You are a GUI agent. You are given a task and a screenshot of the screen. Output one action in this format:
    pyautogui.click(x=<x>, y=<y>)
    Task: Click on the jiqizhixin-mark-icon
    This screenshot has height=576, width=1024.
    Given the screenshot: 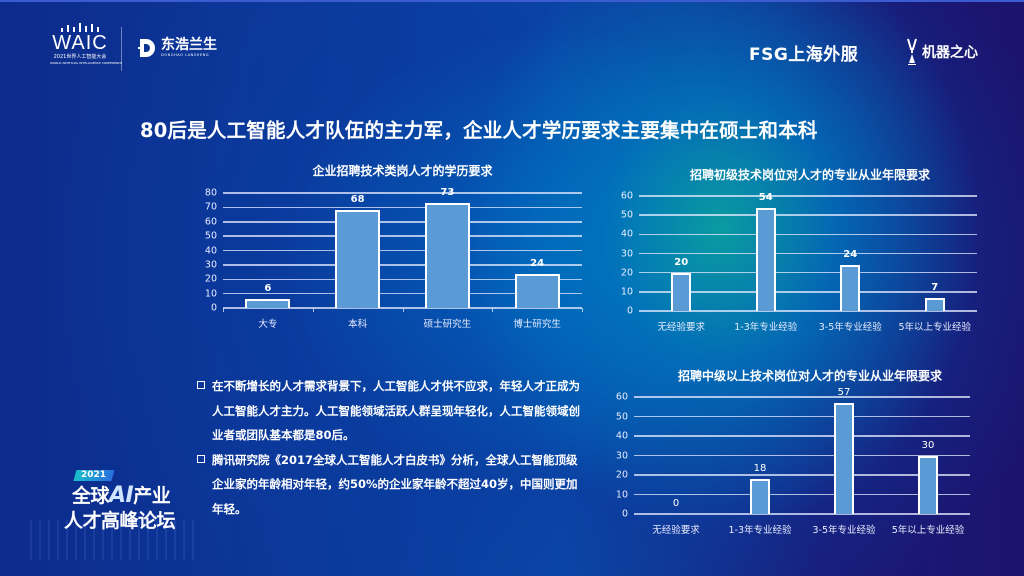 What is the action you would take?
    pyautogui.click(x=912, y=52)
    